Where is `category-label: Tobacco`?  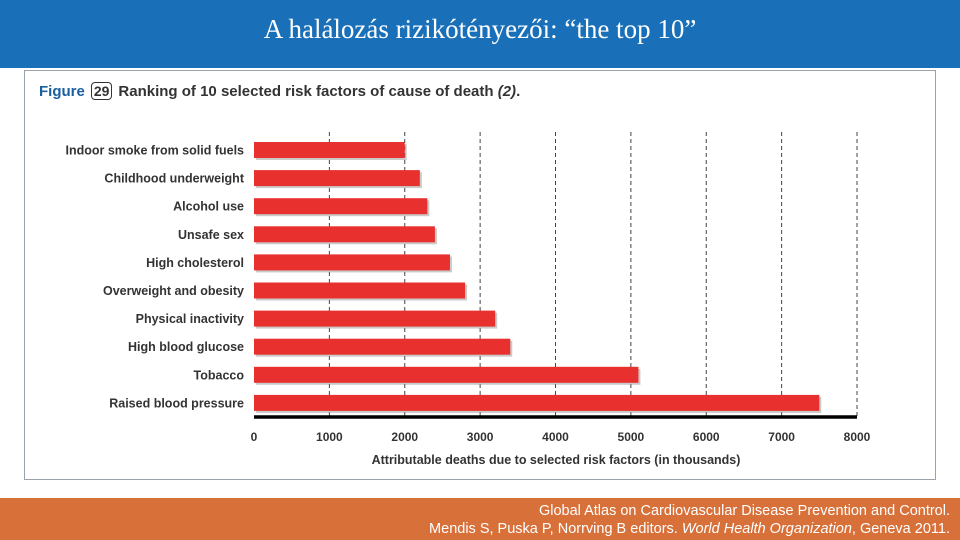
category-label: Tobacco is located at coordinates (219, 375).